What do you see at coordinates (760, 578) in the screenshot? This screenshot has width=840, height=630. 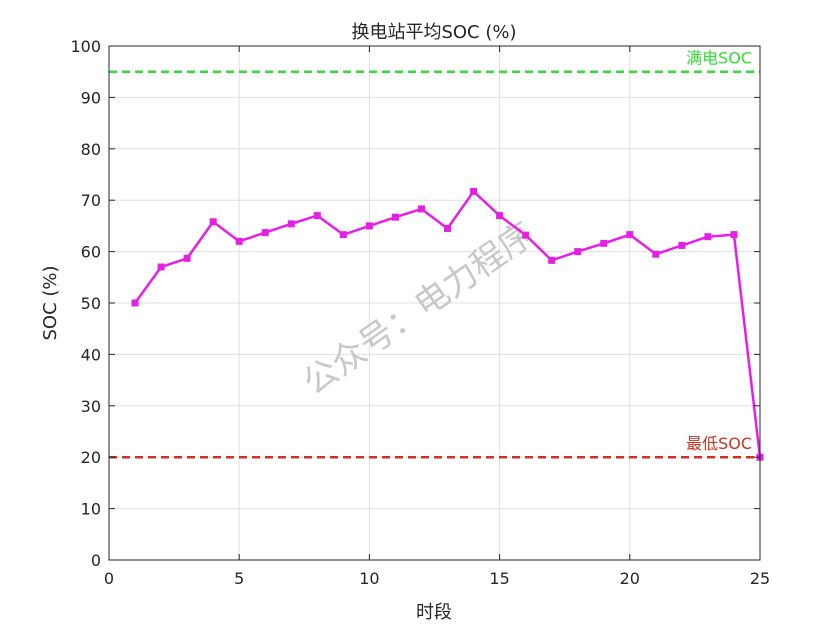 I see `x-tick-label: 25` at bounding box center [760, 578].